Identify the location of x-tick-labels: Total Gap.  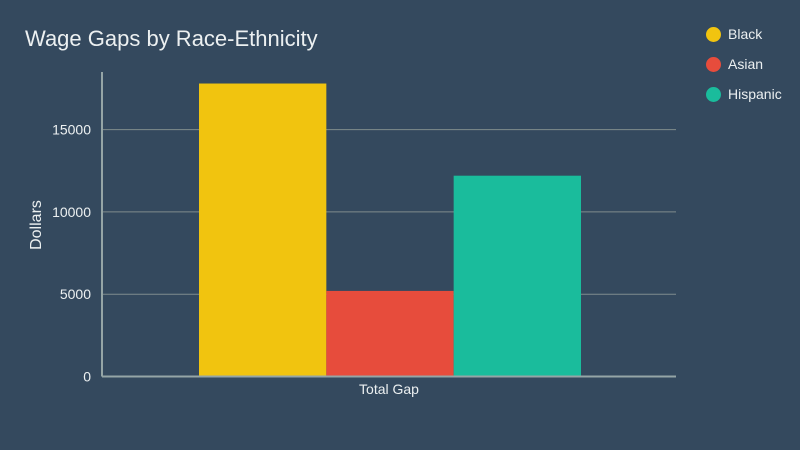
(389, 389).